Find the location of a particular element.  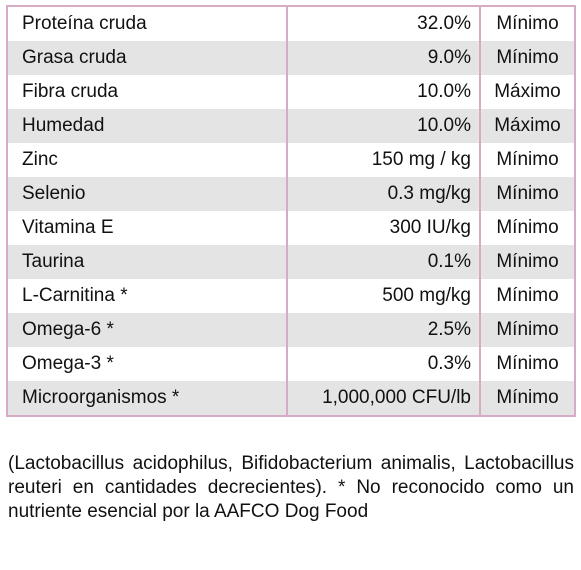

table-row: Humedad 10.0% Máximo is located at coordinates (291, 126).